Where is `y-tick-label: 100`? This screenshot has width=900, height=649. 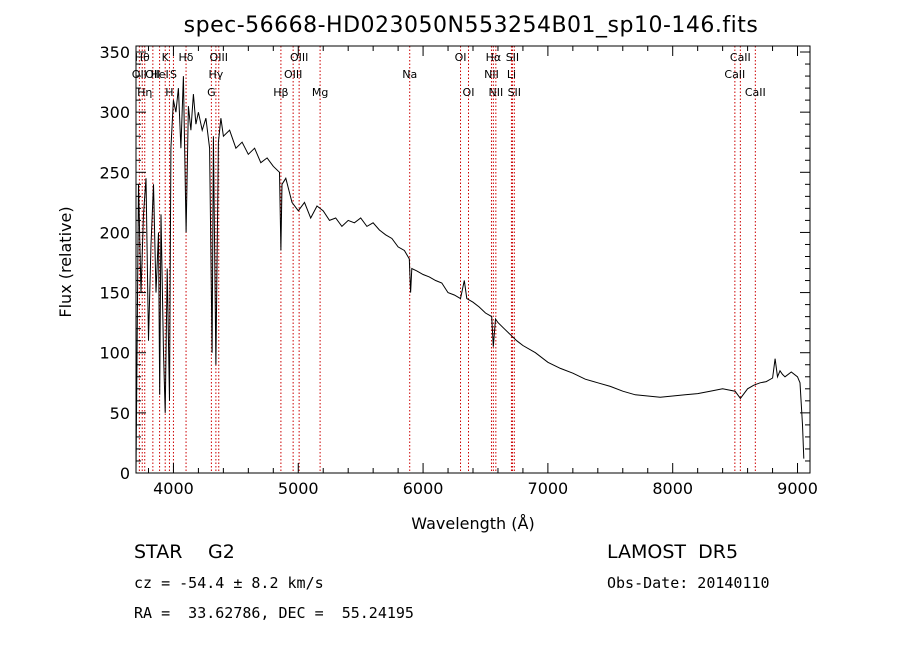
y-tick-label: 100 is located at coordinates (114, 353).